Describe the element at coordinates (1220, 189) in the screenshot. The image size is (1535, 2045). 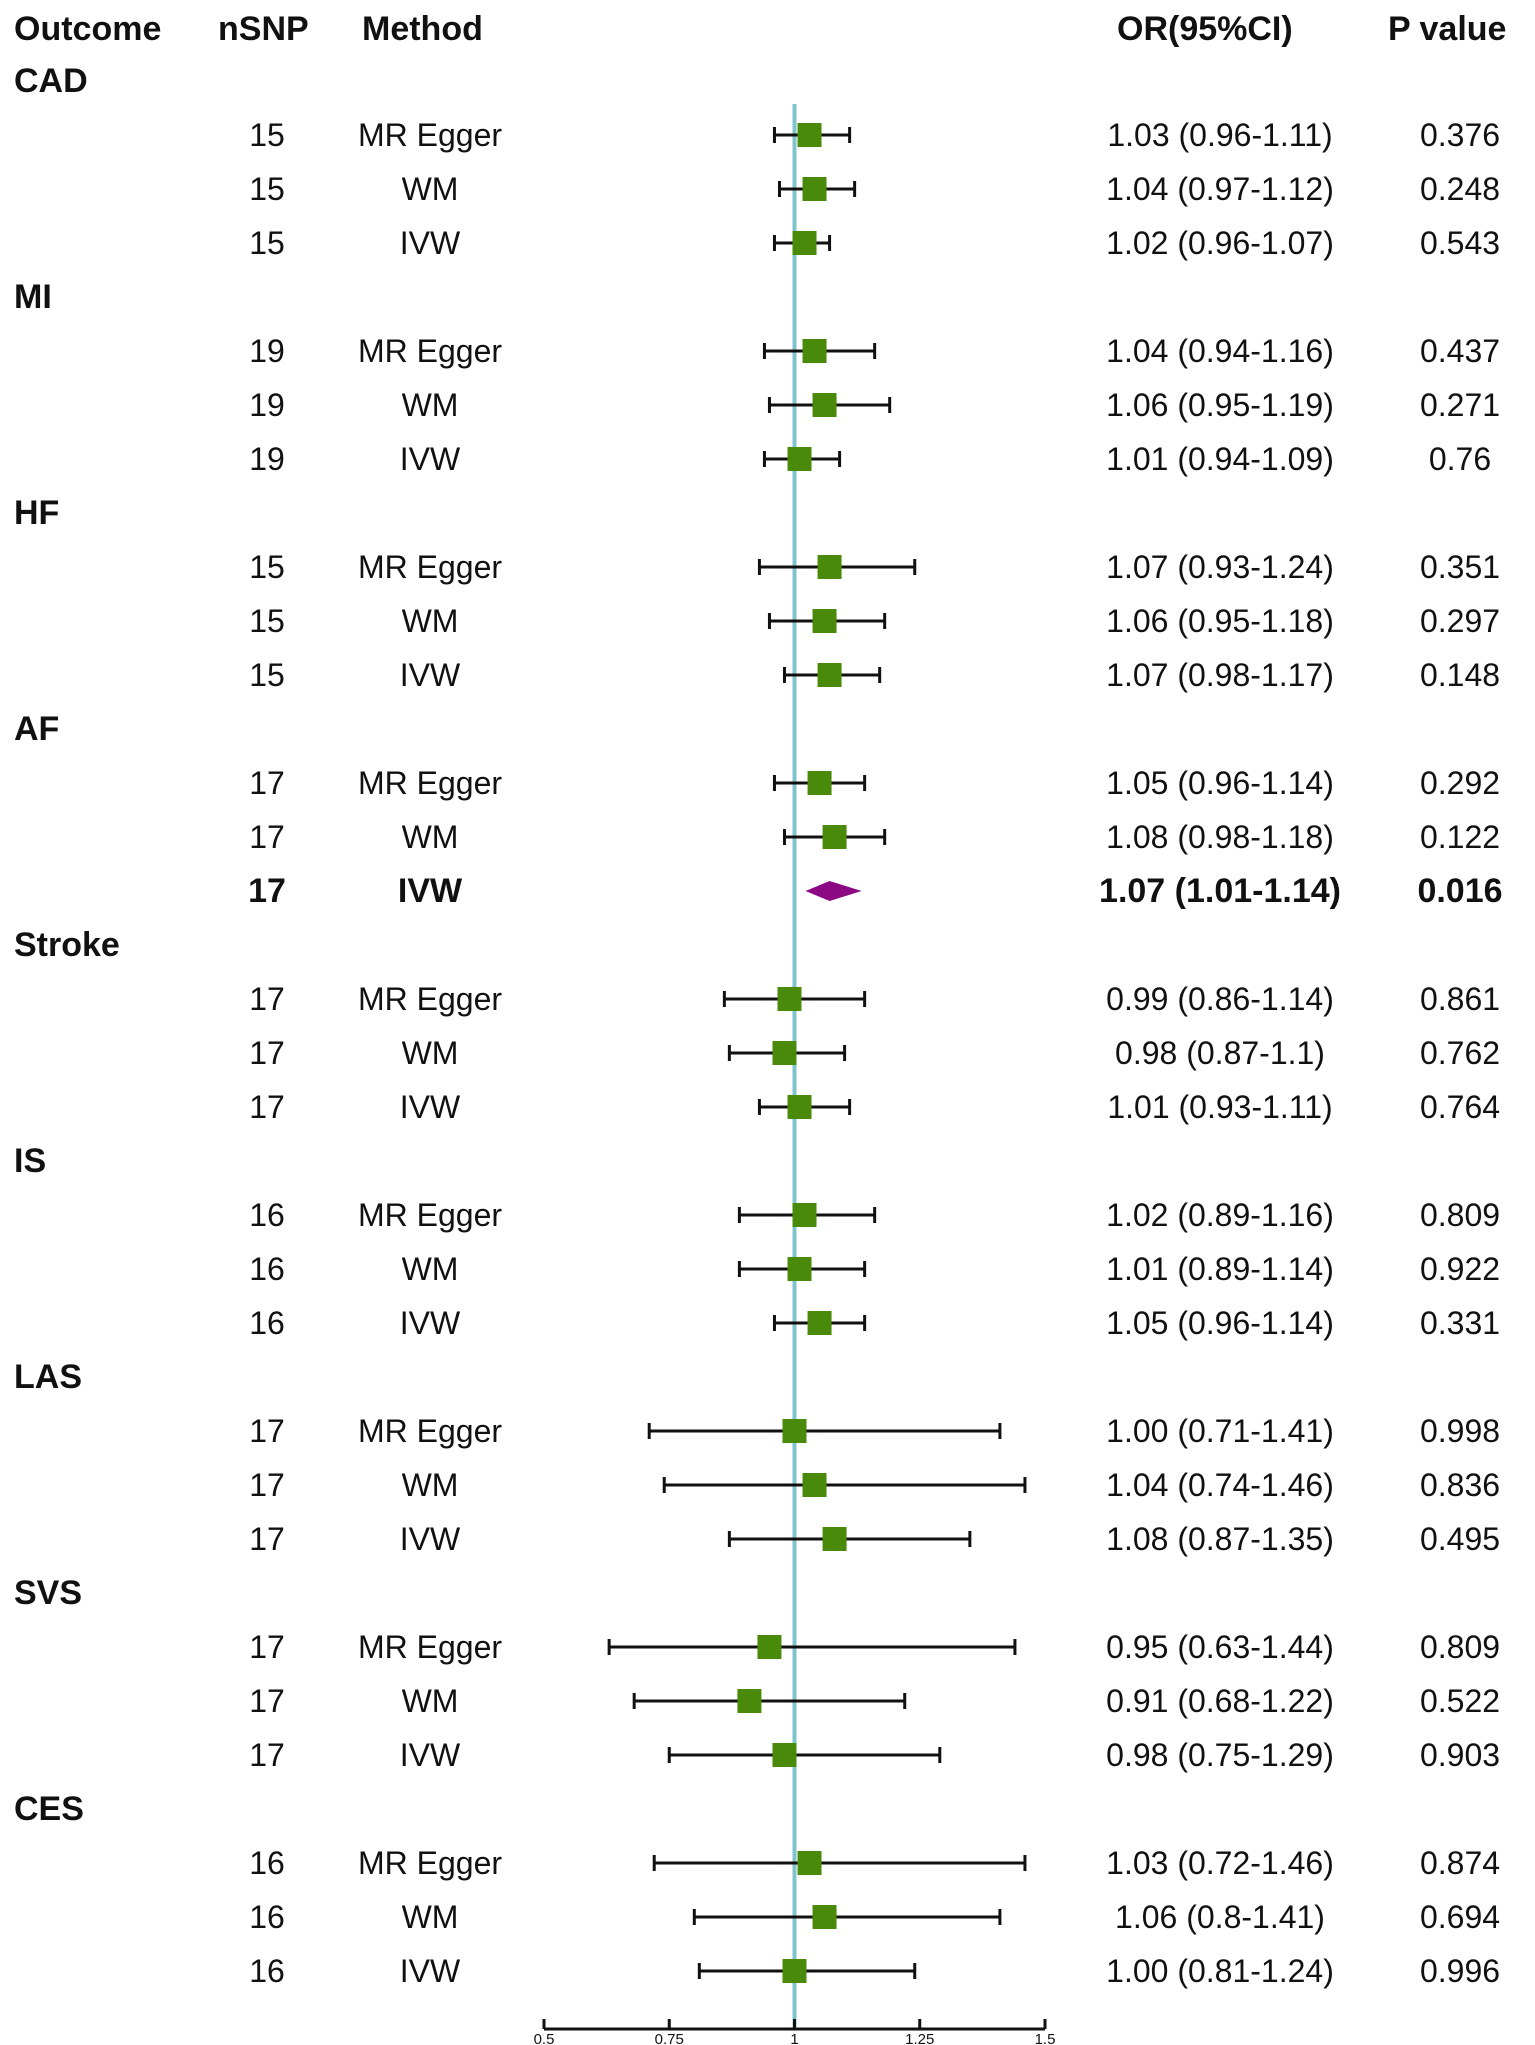
I see `or-ci-value: 1.04 (0.97-1.12)` at that location.